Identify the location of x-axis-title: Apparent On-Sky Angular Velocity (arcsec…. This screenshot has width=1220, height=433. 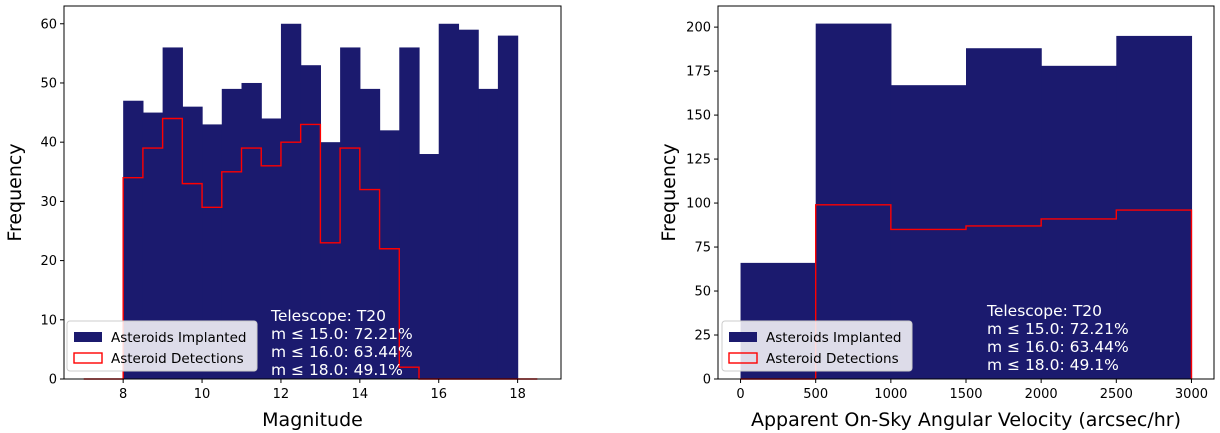
(966, 420).